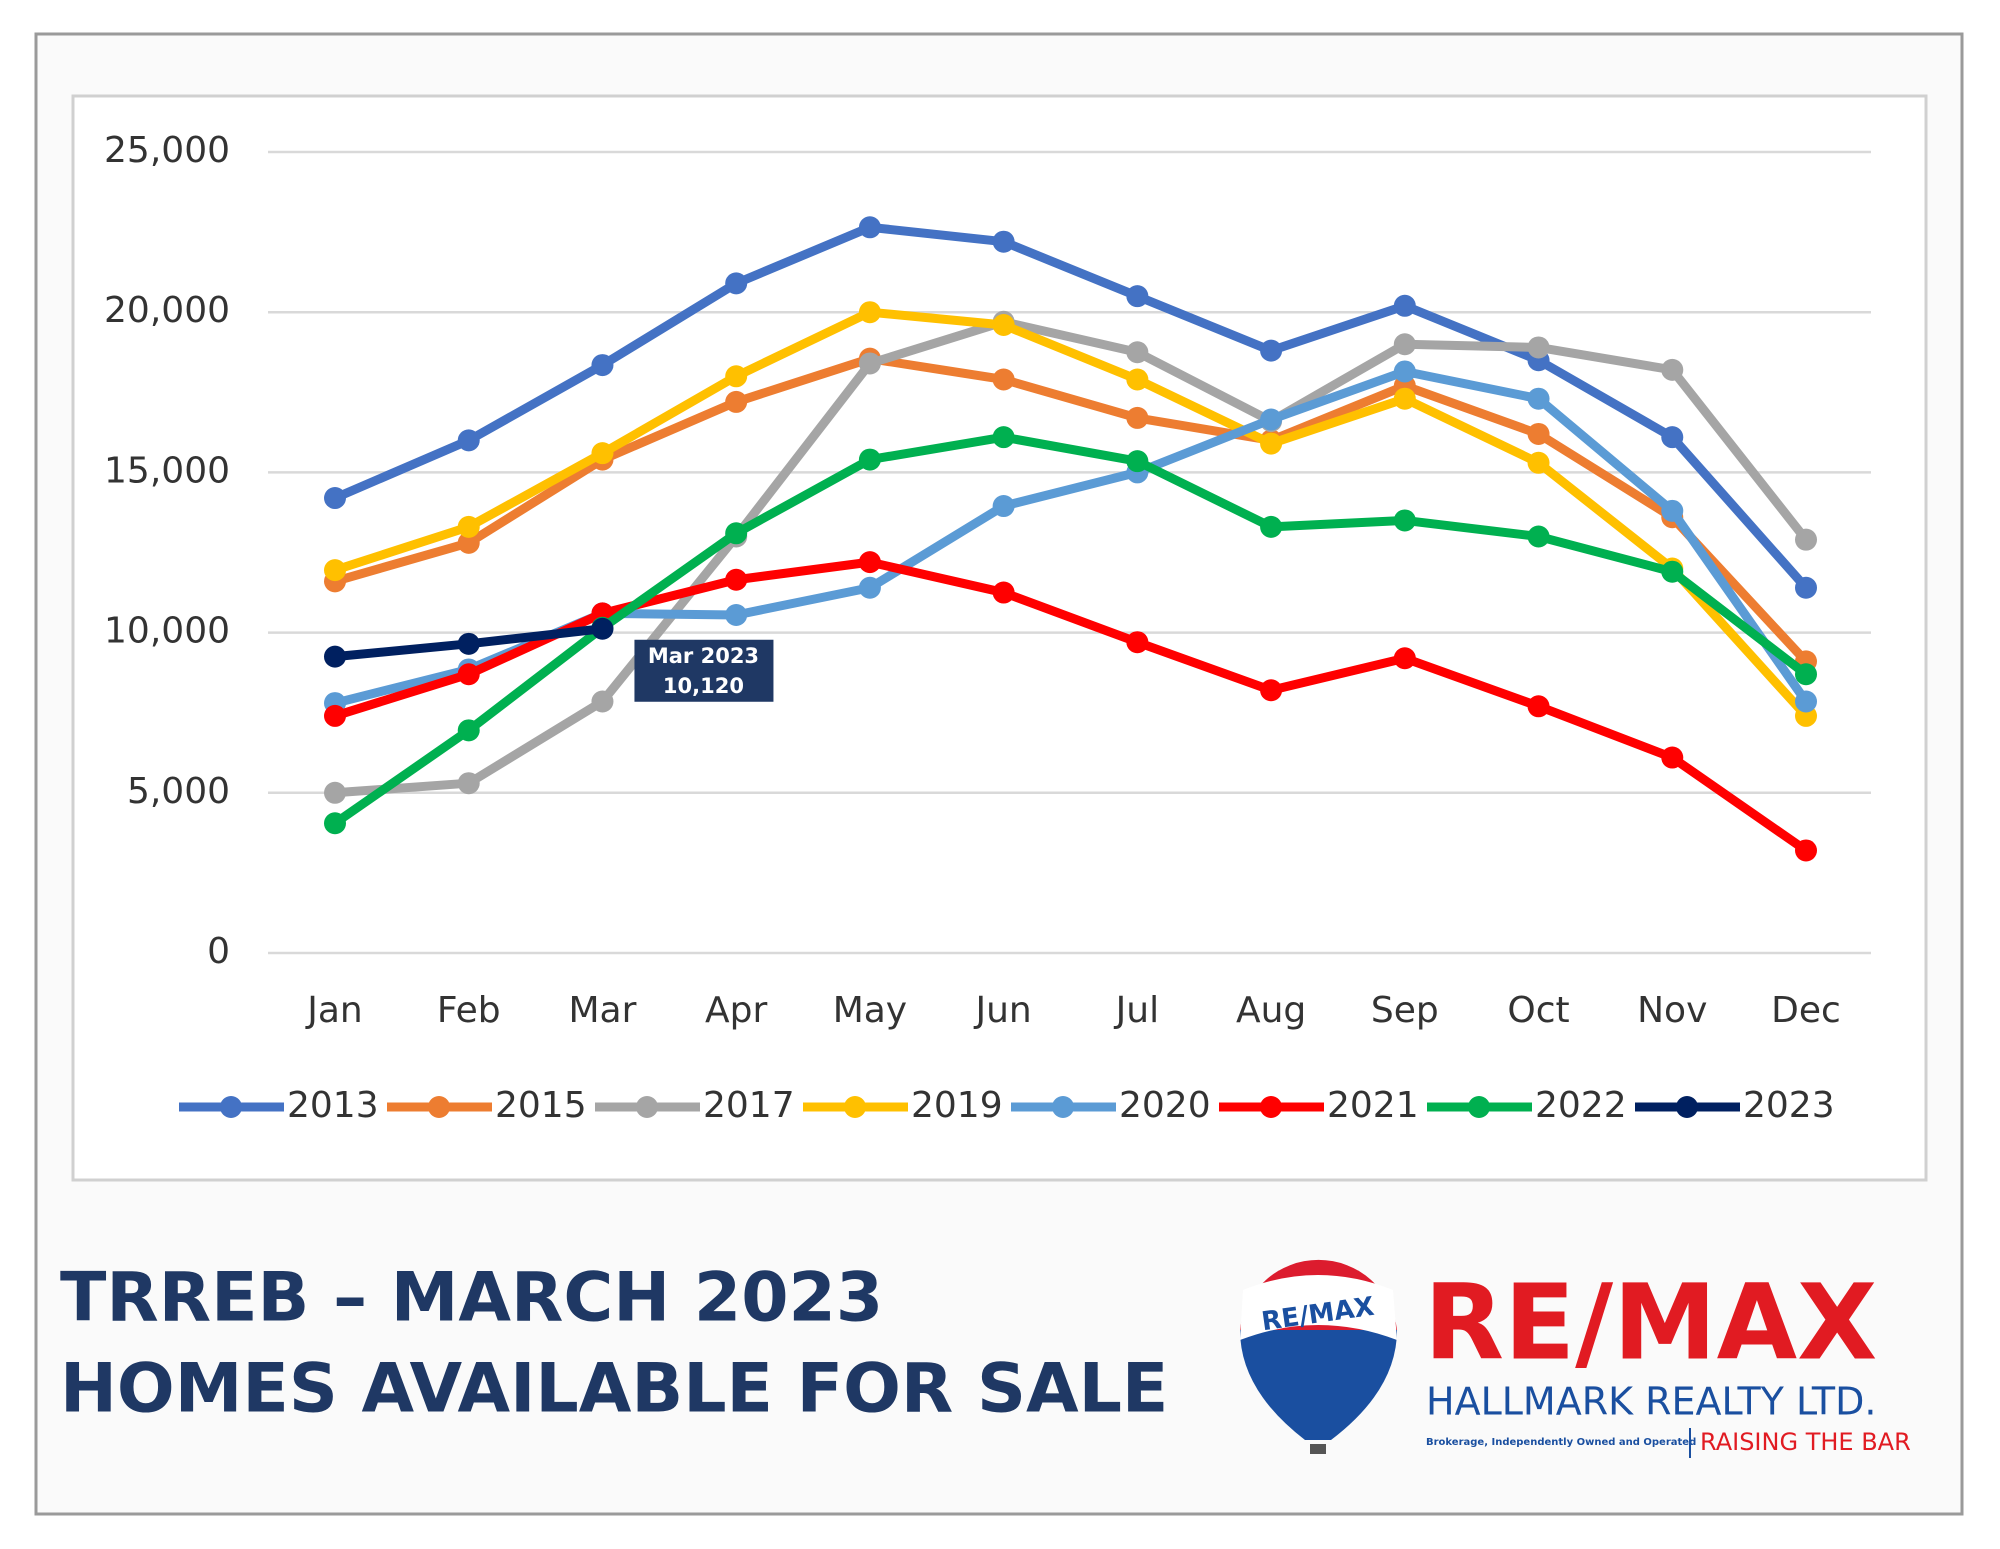 The width and height of the screenshot is (2000, 1549). I want to click on footer-title: HOMES AVAILABLE FOR SALE, so click(614, 1389).